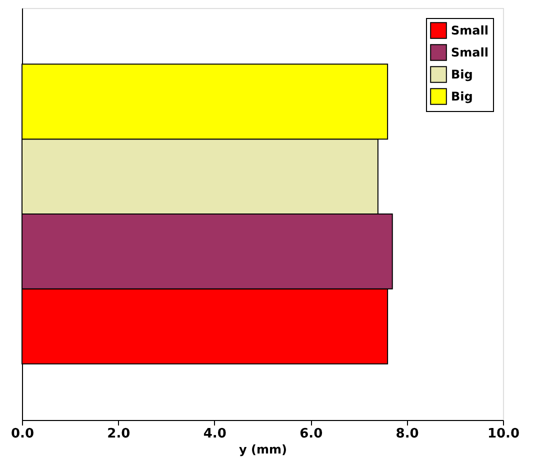  What do you see at coordinates (503, 434) in the screenshot?
I see `x-tick-label: 10.0` at bounding box center [503, 434].